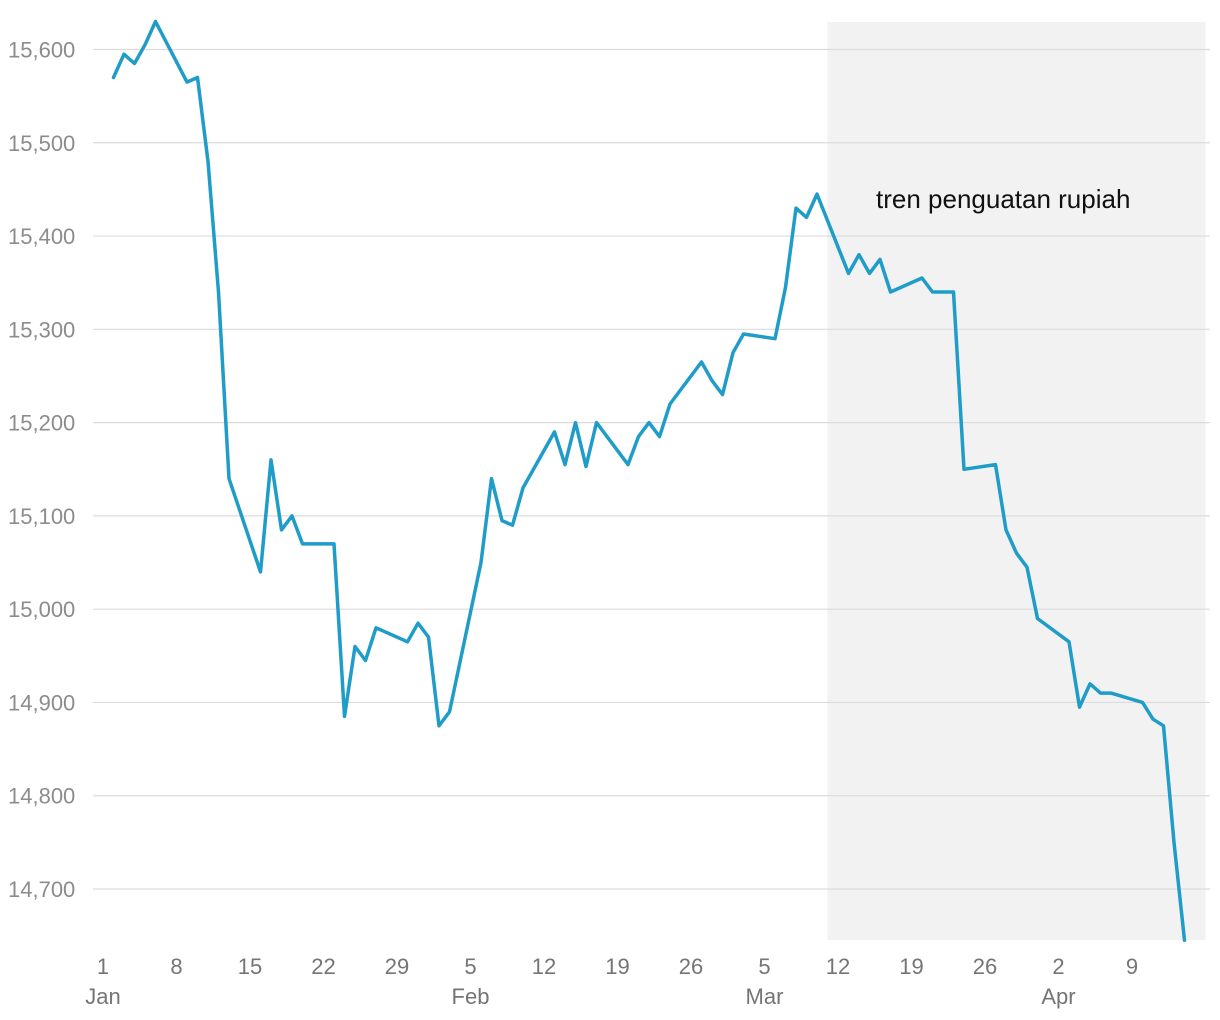 The image size is (1220, 1020). What do you see at coordinates (397, 966) in the screenshot?
I see `x-tick-label: 29` at bounding box center [397, 966].